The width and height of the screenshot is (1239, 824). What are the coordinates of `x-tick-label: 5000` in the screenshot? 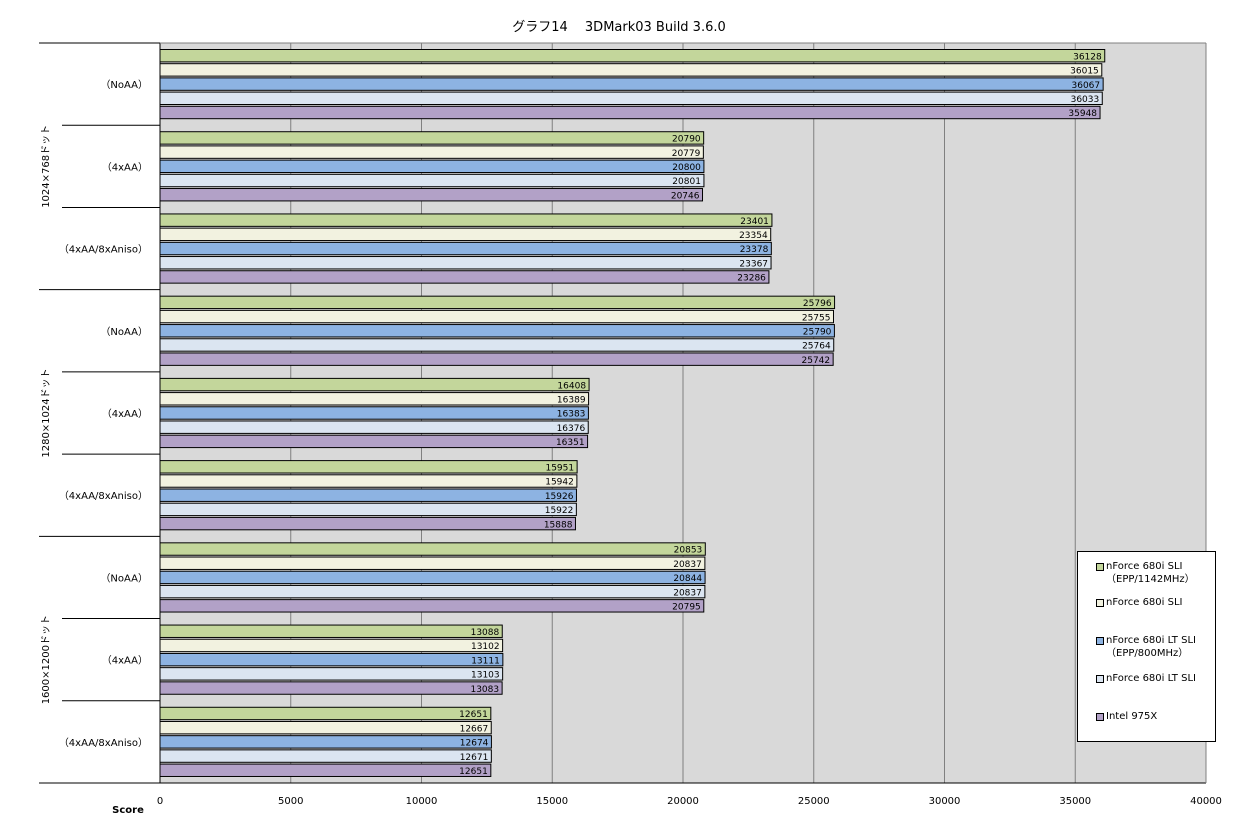 It's located at (290, 801).